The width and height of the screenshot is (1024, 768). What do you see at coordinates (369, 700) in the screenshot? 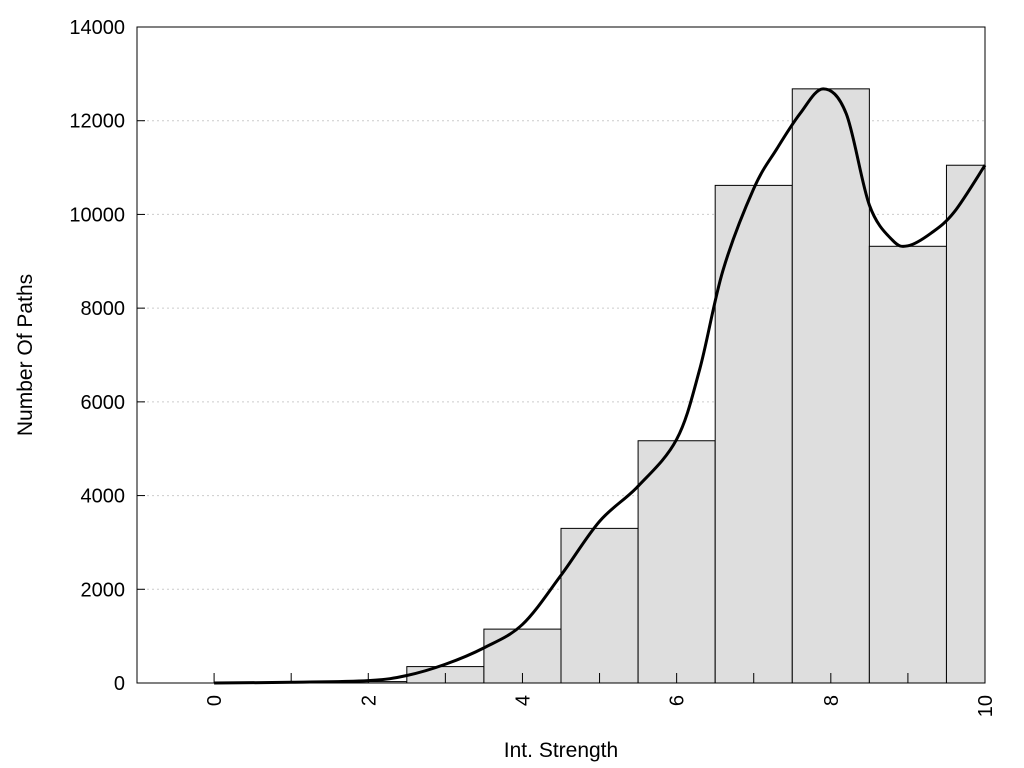
I see `x-tick-label: 2` at bounding box center [369, 700].